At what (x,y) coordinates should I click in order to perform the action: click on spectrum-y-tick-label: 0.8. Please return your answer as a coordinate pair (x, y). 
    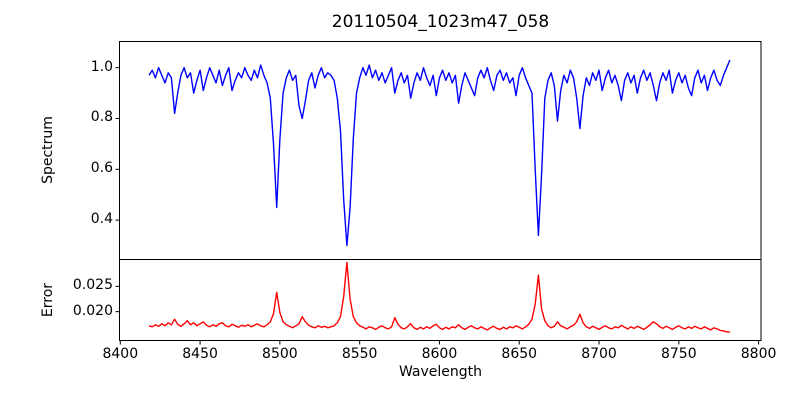
    Looking at the image, I should click on (101, 117).